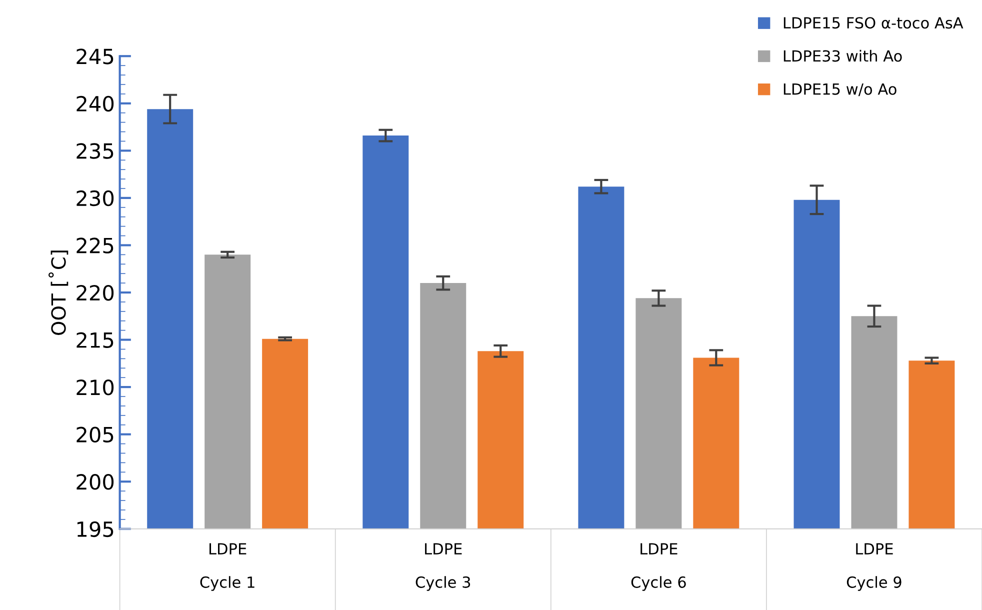 This screenshot has width=982, height=610. I want to click on y-tick-label: 225, so click(95, 246).